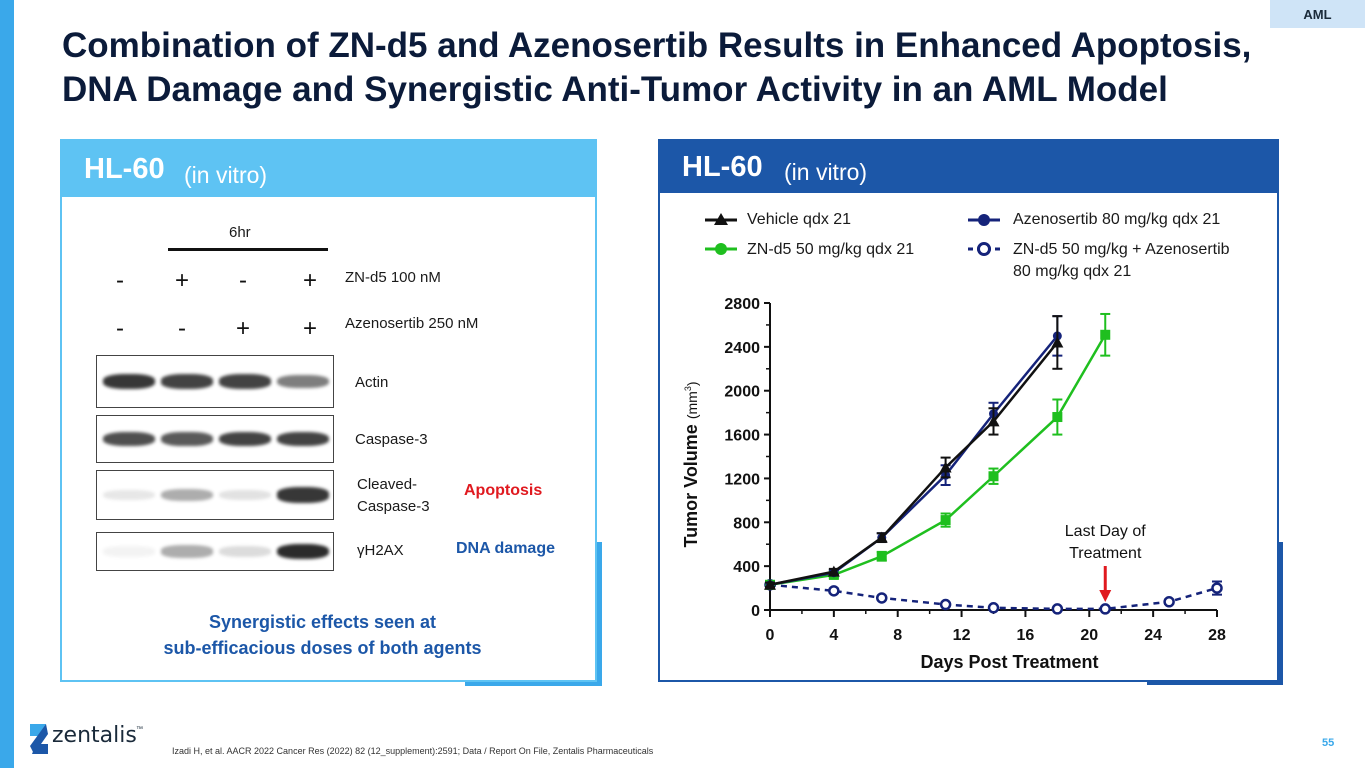  What do you see at coordinates (182, 328) in the screenshot?
I see `sign-row2-lane2: -` at bounding box center [182, 328].